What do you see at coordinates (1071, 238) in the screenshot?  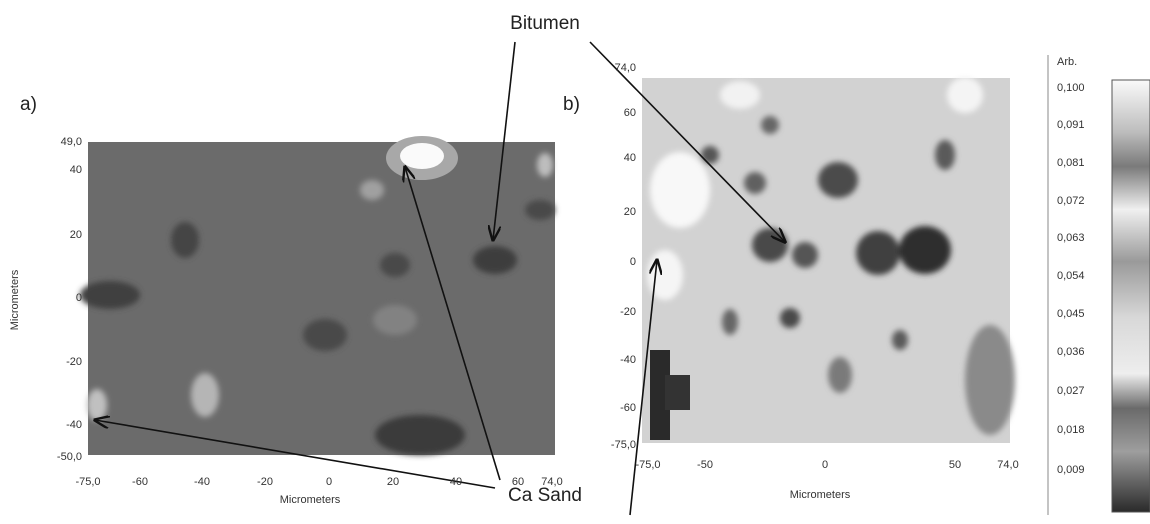 I see `colorbar-tick-label: 0,063` at bounding box center [1071, 238].